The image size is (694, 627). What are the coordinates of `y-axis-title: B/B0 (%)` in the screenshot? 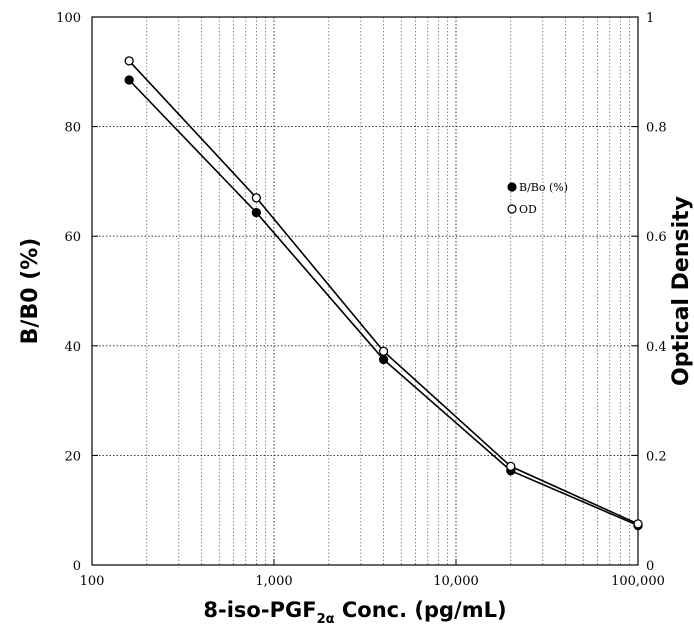 It's located at (30, 291).